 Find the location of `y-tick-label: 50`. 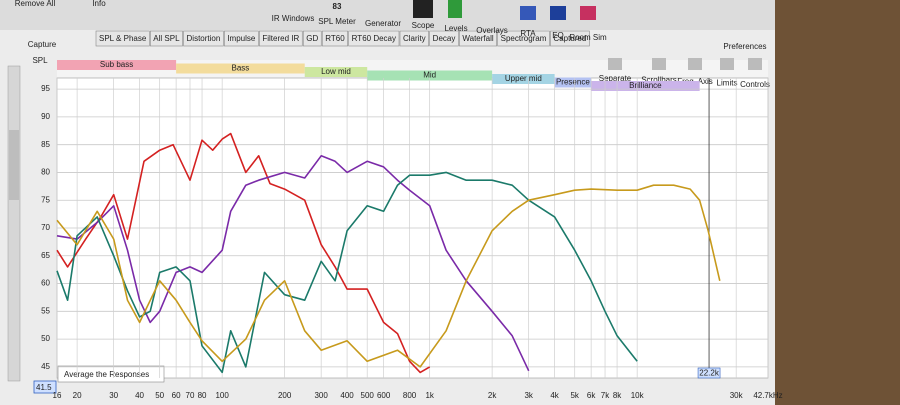

y-tick-label: 50 is located at coordinates (45, 338).